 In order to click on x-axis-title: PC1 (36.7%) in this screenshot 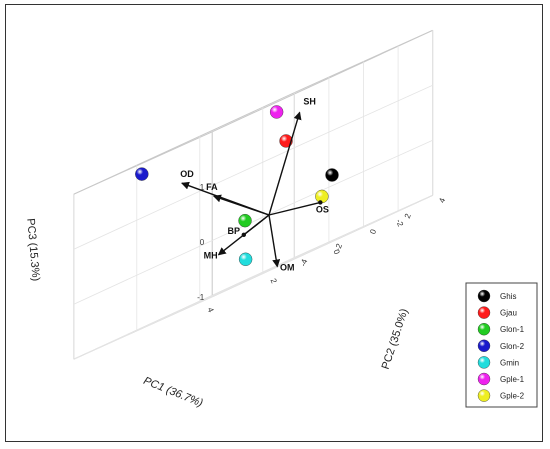, I will do `click(173, 392)`.